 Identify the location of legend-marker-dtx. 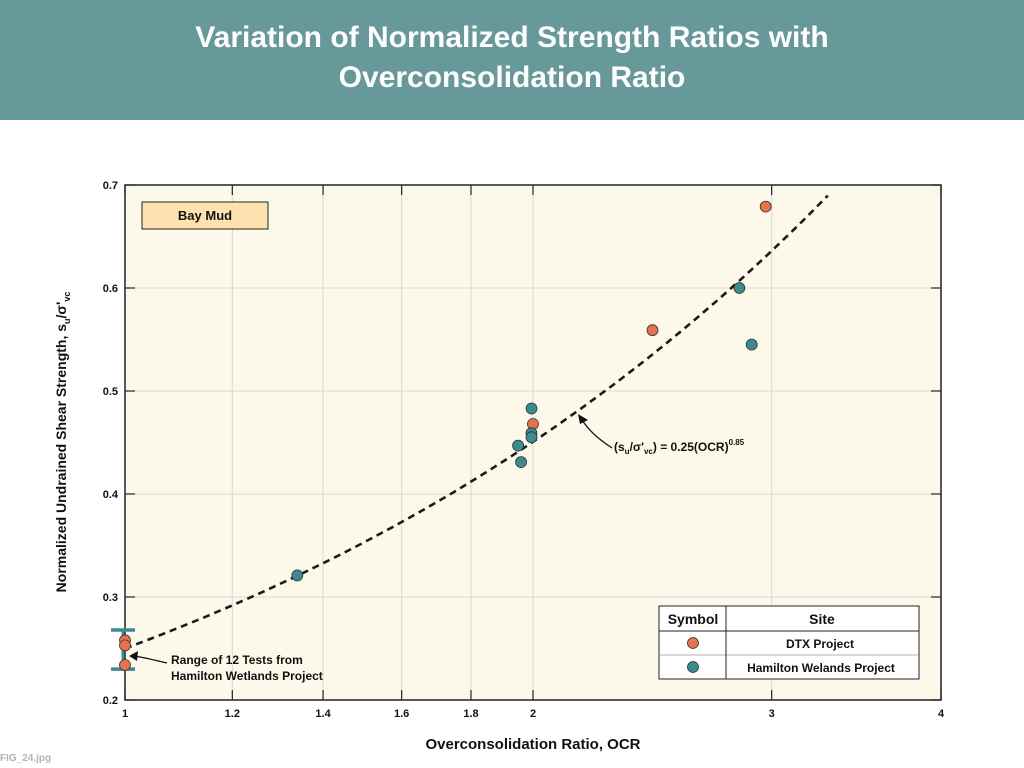
(693, 643).